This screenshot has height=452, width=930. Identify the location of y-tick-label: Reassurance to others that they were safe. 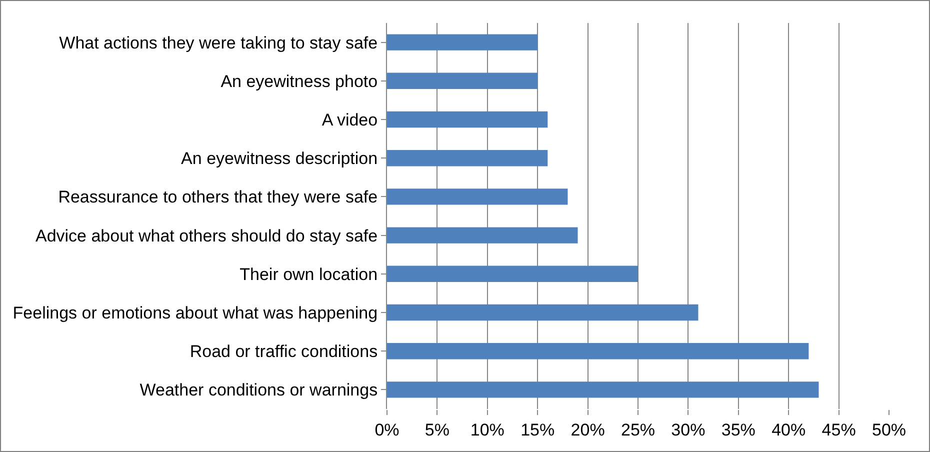
(218, 197).